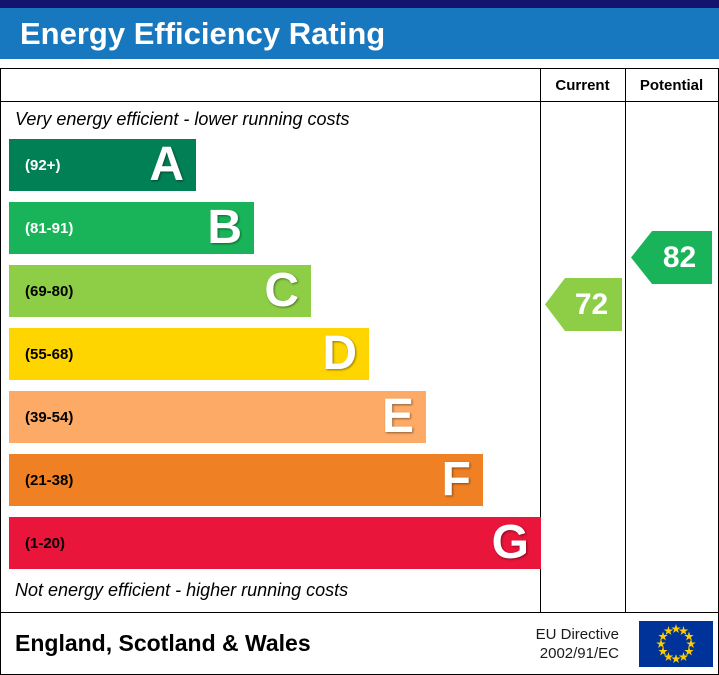  I want to click on potential-rating-value: 82, so click(679, 257).